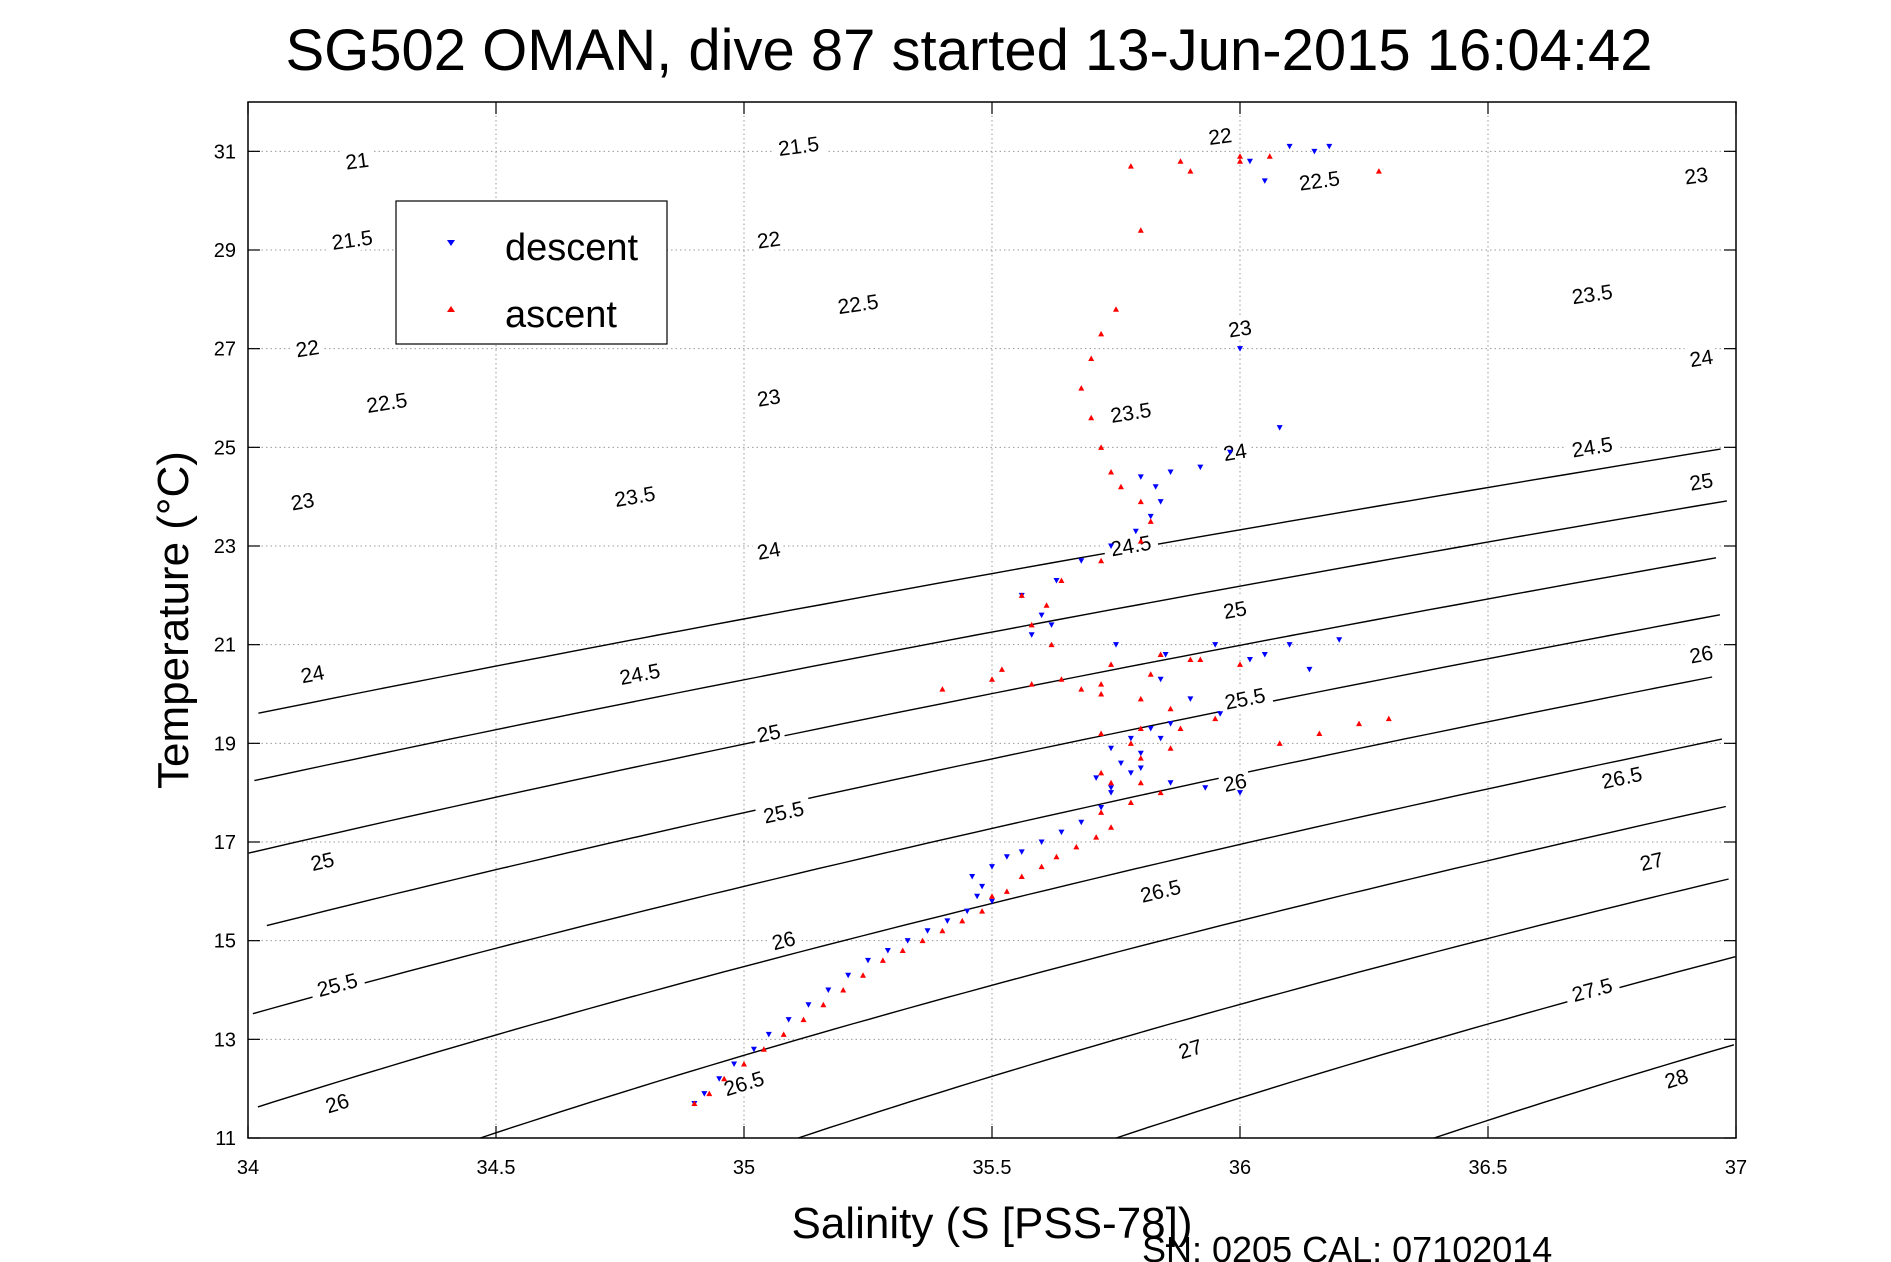 The image size is (1891, 1262). I want to click on contour-label: 23, so click(1696, 175).